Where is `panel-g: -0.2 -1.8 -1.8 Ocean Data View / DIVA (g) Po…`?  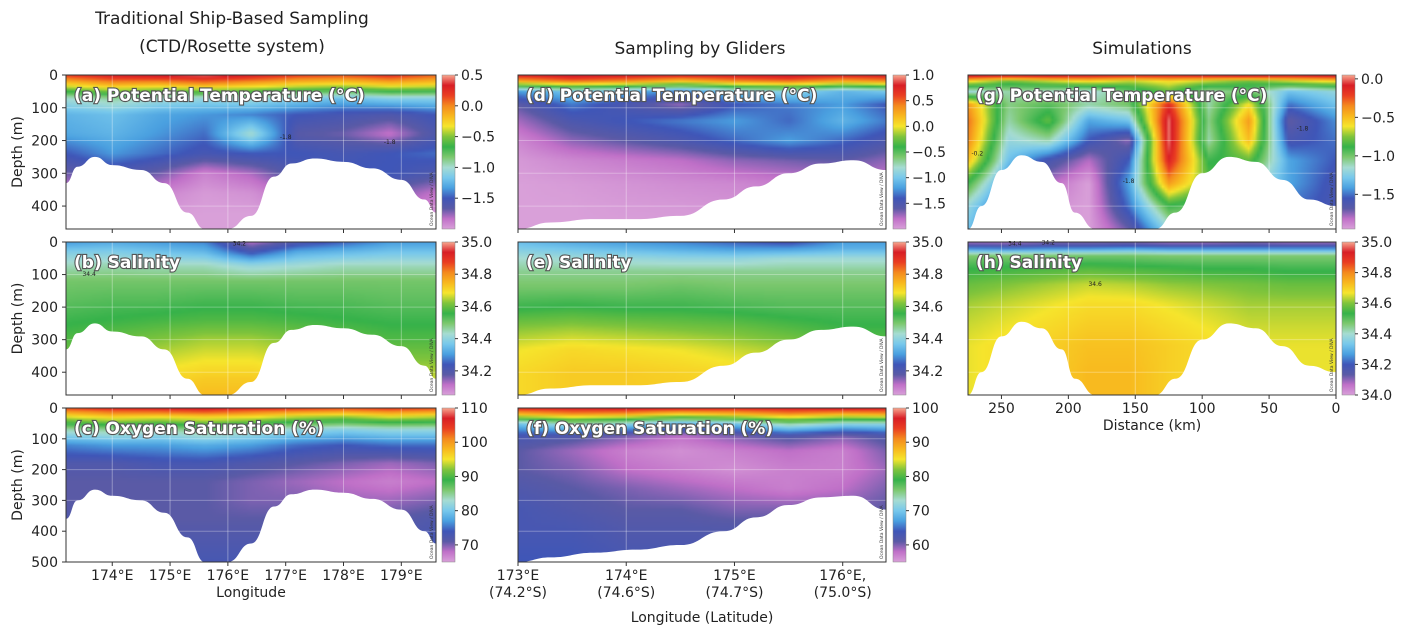
panel-g: -0.2 -1.8 -1.8 Ocean Data View / DIVA (g) Po… is located at coordinates (1181, 152).